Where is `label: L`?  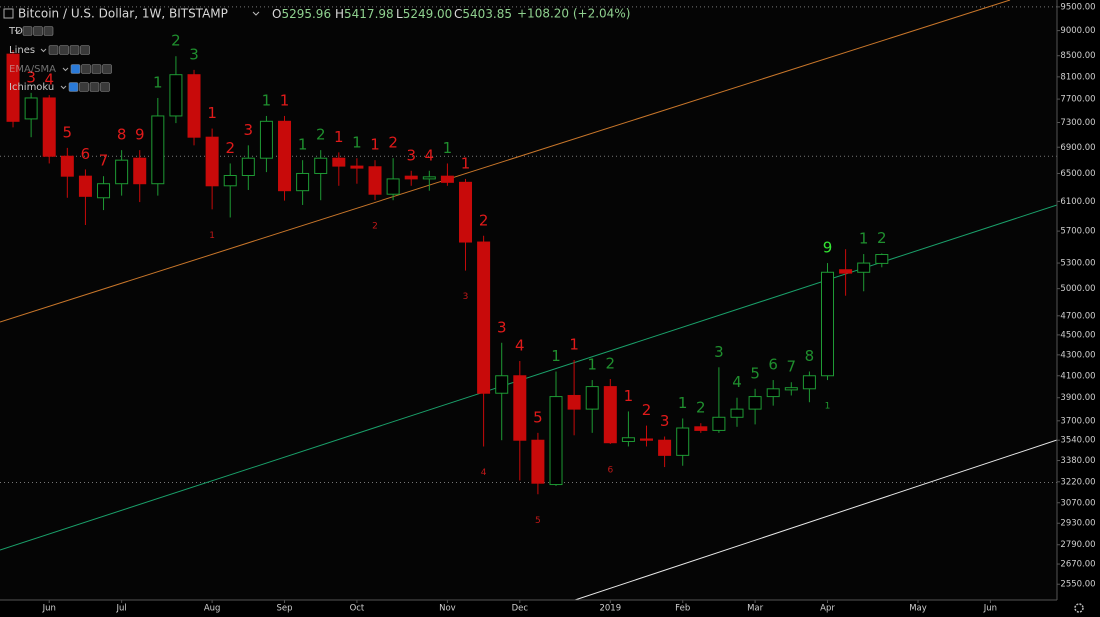 label: L is located at coordinates (399, 14).